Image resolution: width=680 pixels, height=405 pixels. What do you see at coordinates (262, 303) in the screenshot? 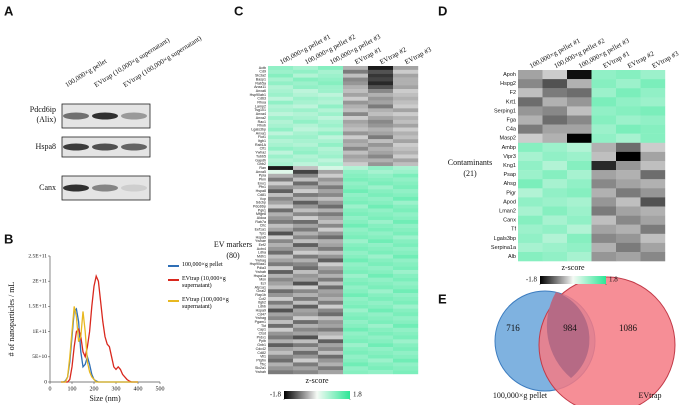
I see `row-label: Itgb2` at bounding box center [262, 303].